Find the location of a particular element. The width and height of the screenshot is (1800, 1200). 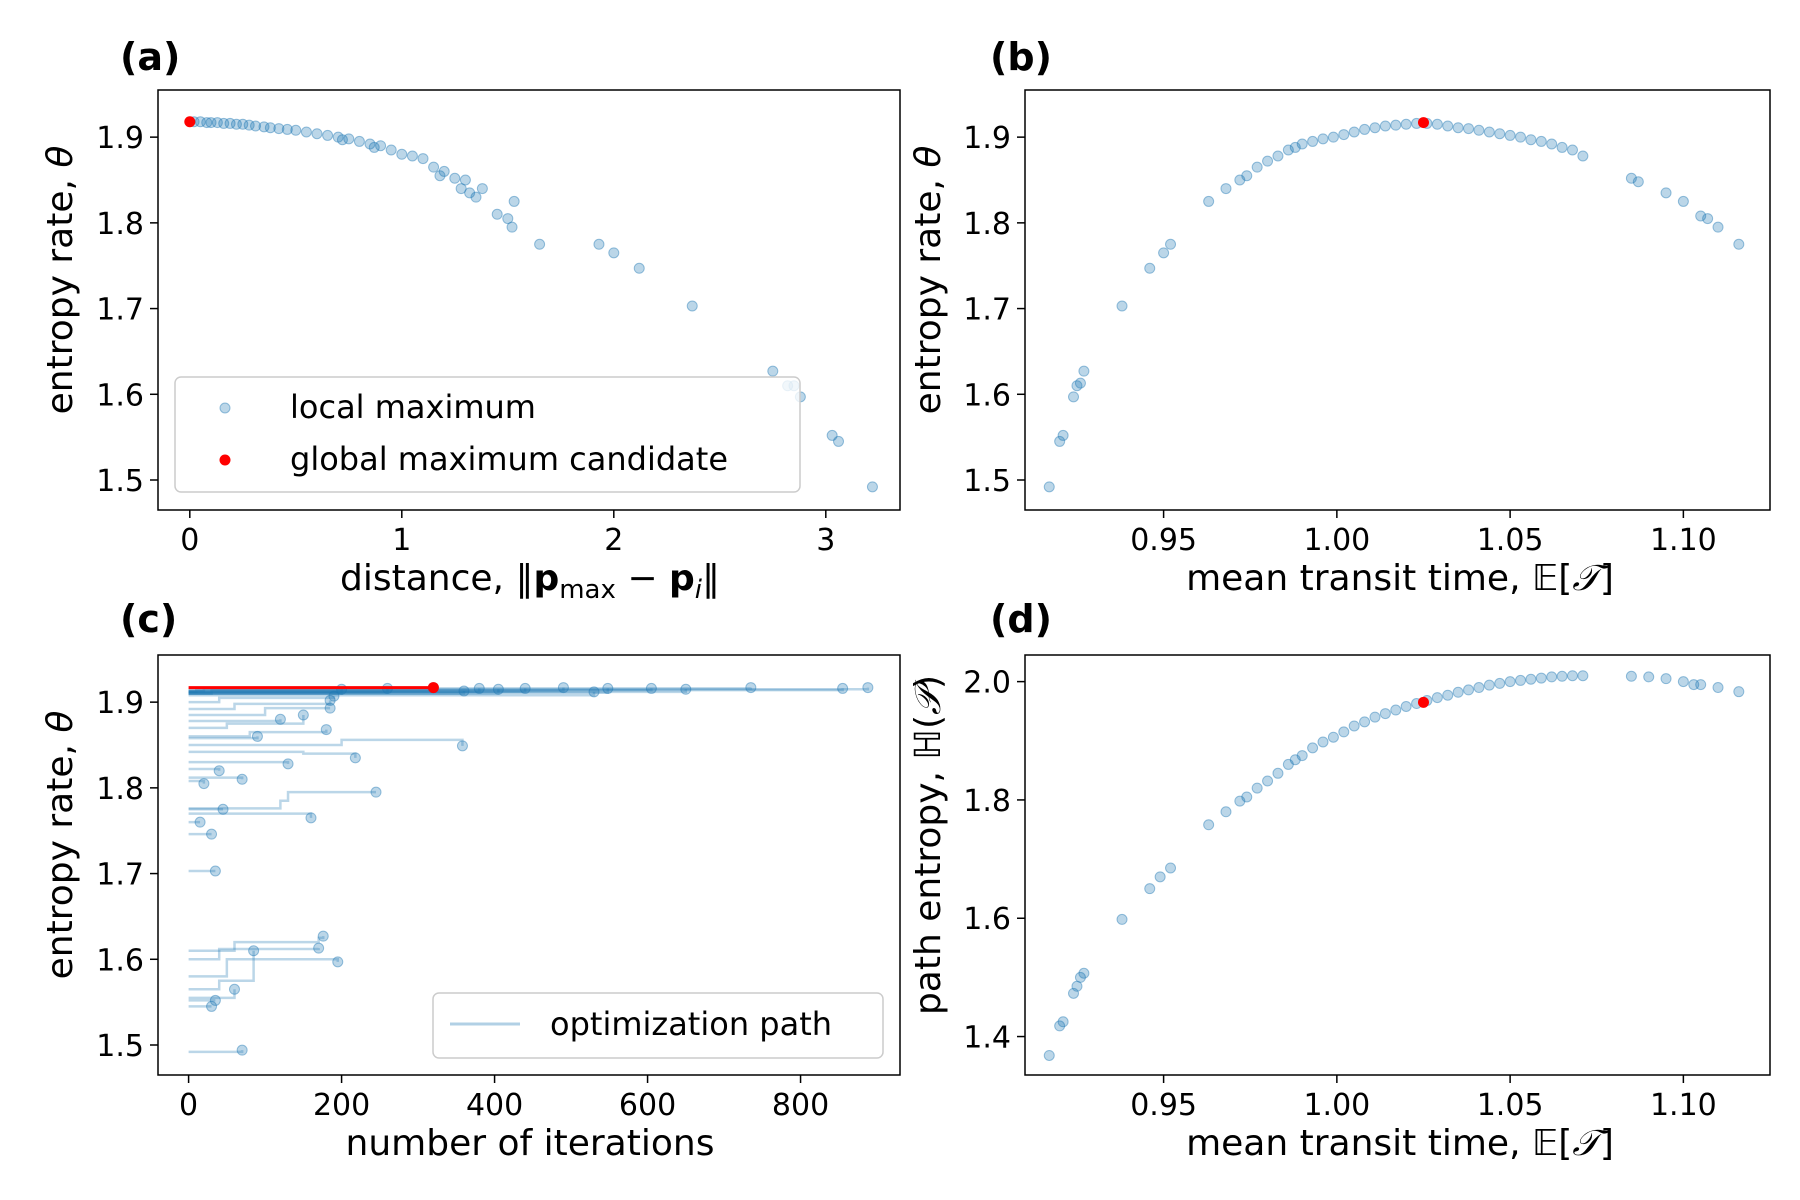

global-maximum-point is located at coordinates (1423, 702).